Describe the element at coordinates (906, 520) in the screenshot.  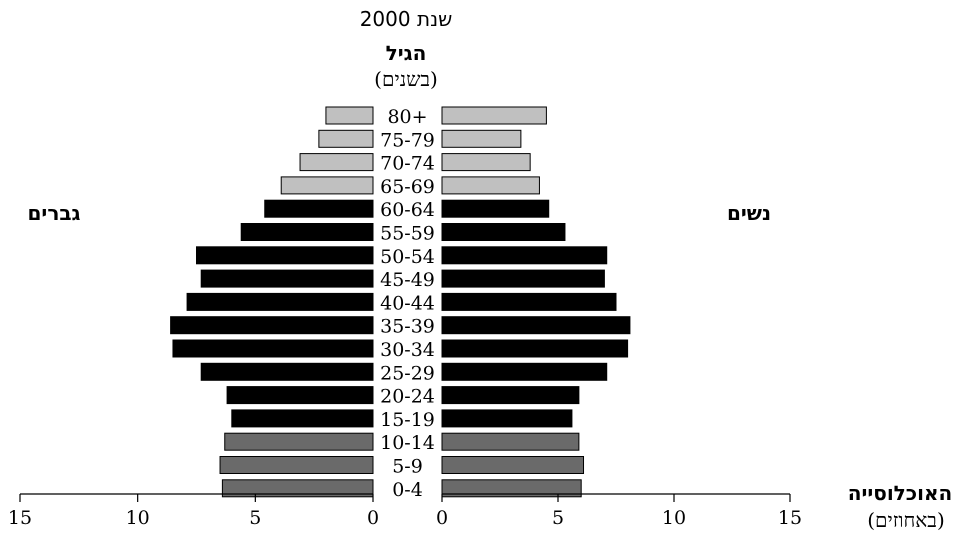
I see `x-axis-unit: (באחוזים)` at that location.